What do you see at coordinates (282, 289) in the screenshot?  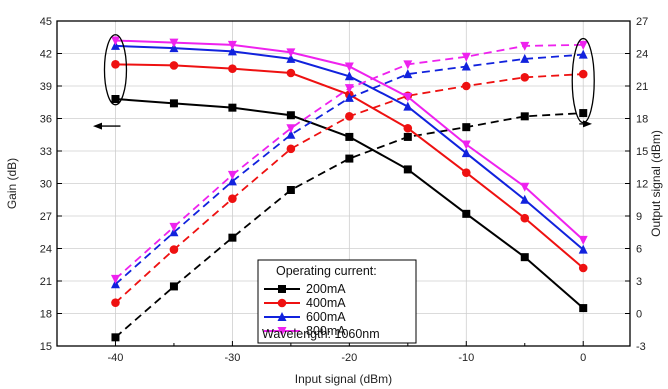 I see `legend-marker-200ma` at bounding box center [282, 289].